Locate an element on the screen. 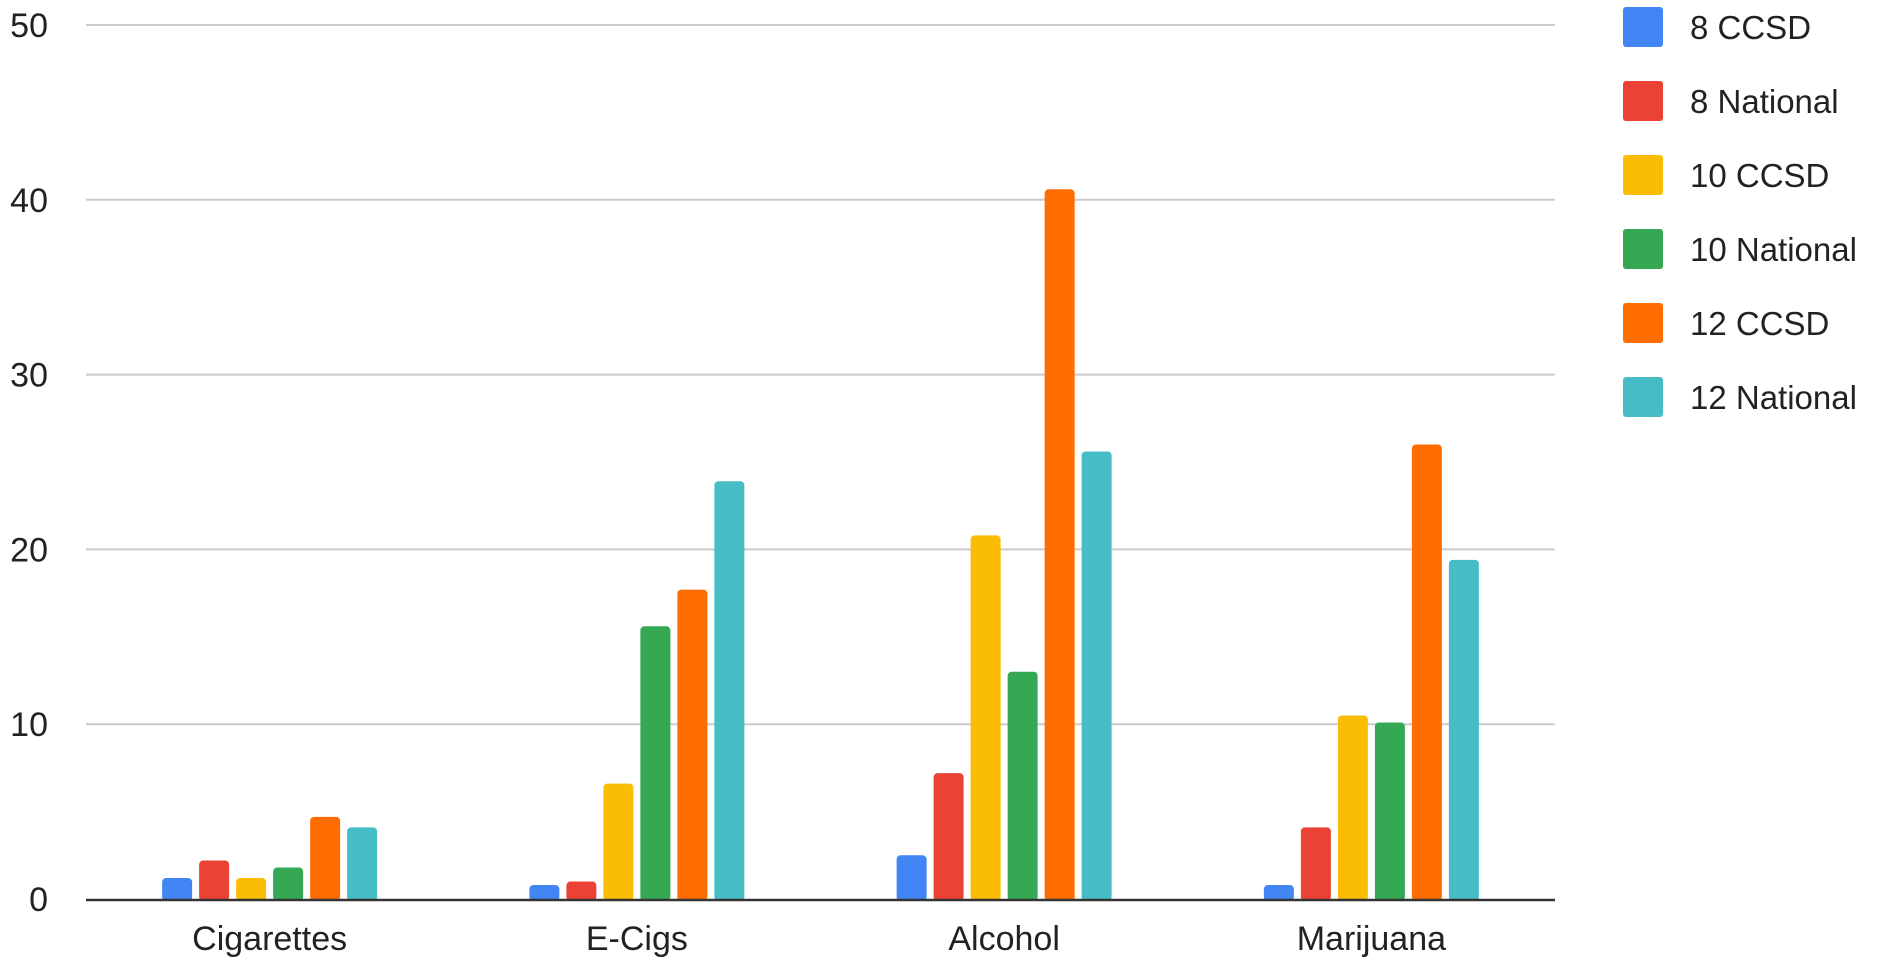  x-axis-categories: Cigarettes E-Cigs Alcohol Marijuana is located at coordinates (819, 939).